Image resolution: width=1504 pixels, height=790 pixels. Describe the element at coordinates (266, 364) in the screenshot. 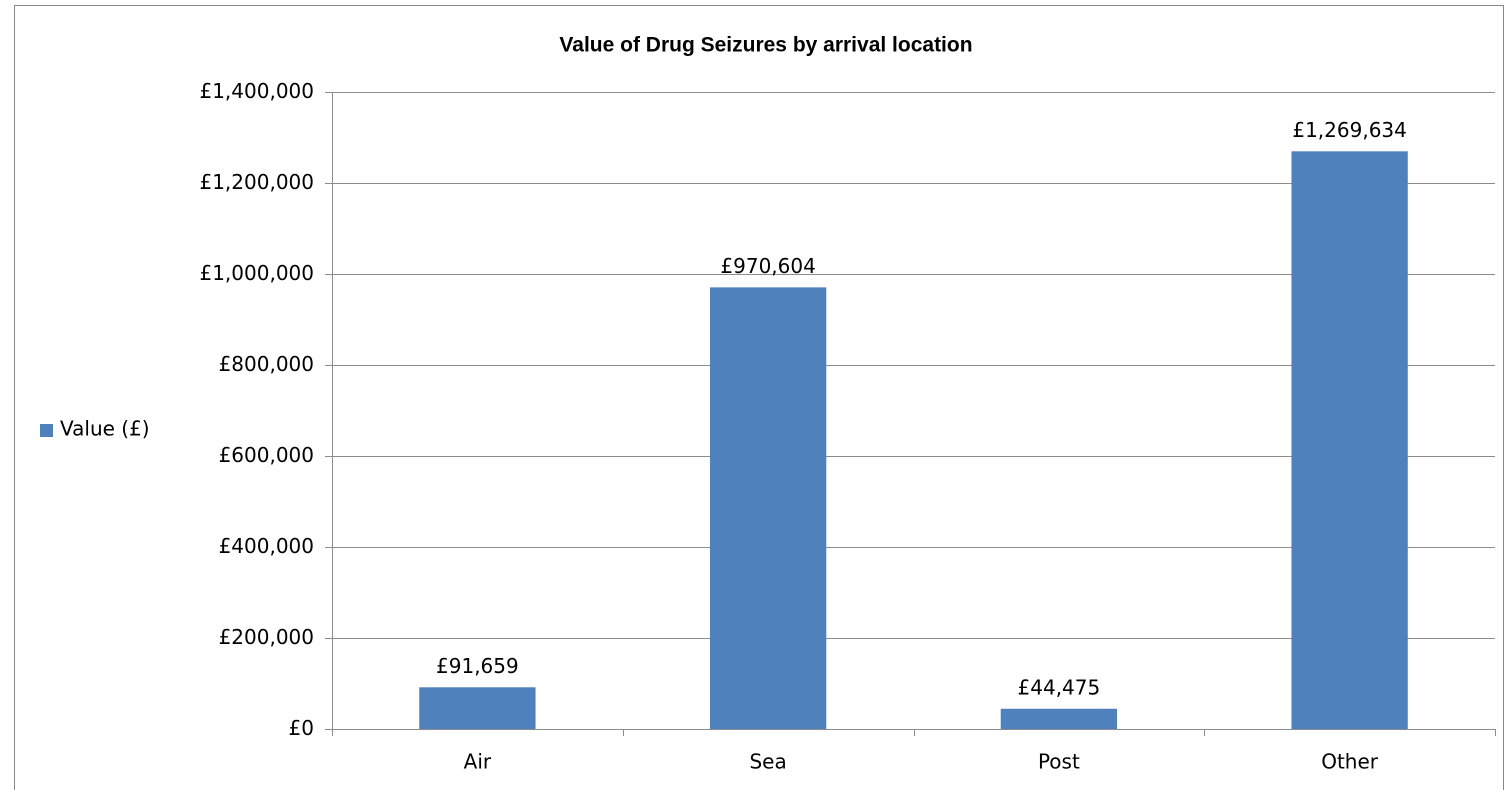

I see `y-tick-label: £800,000` at that location.